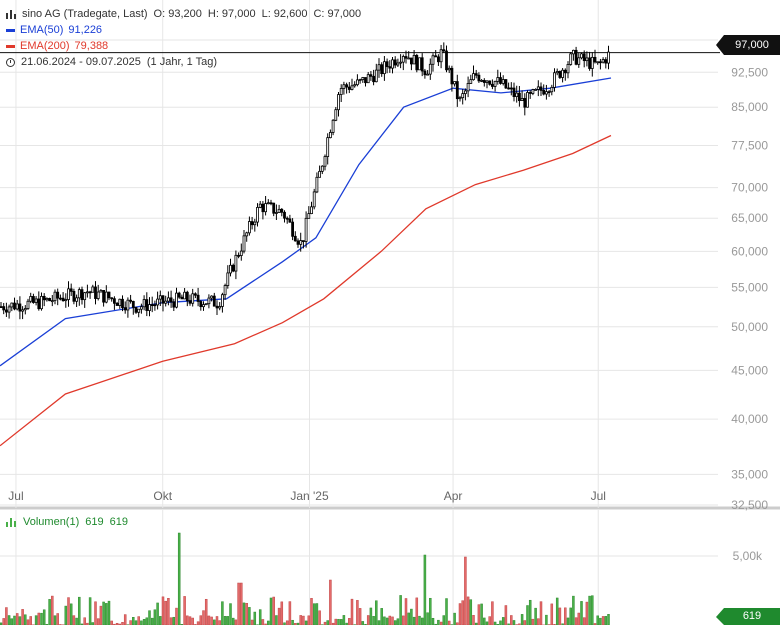  Describe the element at coordinates (186, 46) in the screenshot. I see `ema200-legend: EMA(200) 79,388` at that location.